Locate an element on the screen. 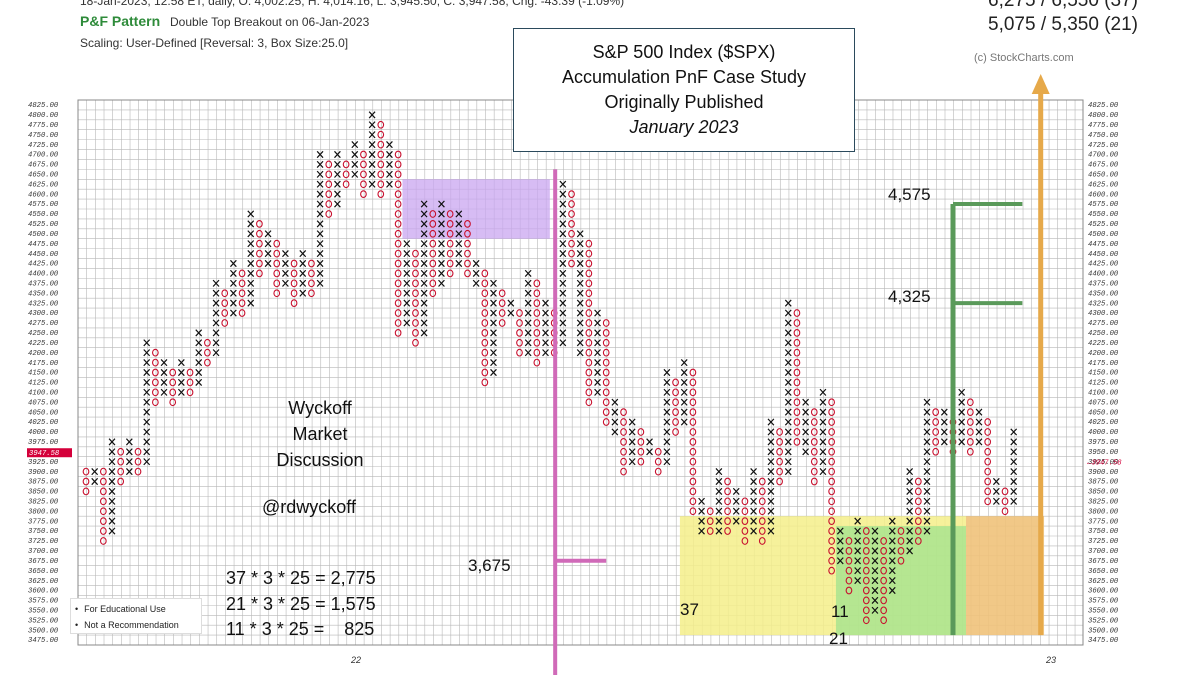 The height and width of the screenshot is (675, 1200). count-21-label: 21 is located at coordinates (838, 638).